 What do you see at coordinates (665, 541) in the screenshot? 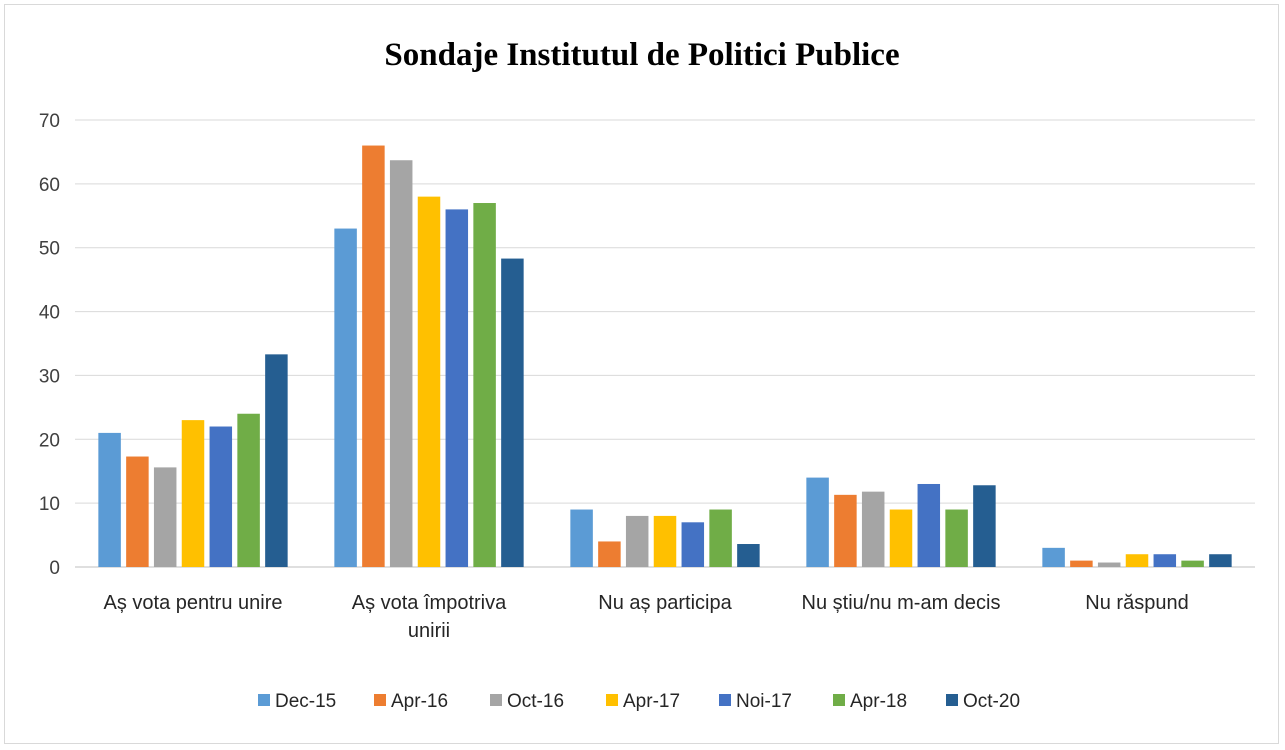
I see `bar-apr-17-cat3` at bounding box center [665, 541].